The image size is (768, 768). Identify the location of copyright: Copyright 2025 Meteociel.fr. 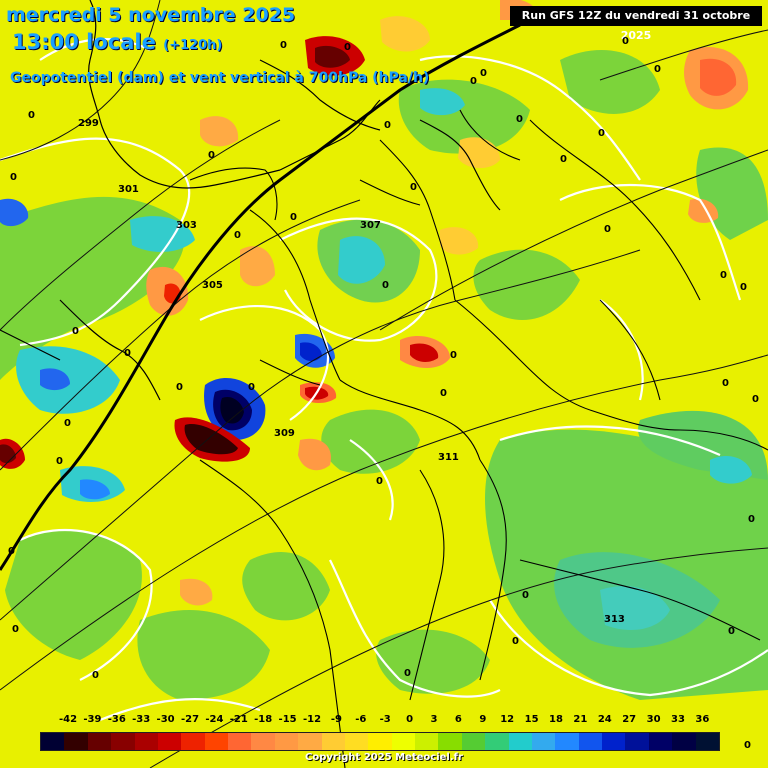
(384, 757).